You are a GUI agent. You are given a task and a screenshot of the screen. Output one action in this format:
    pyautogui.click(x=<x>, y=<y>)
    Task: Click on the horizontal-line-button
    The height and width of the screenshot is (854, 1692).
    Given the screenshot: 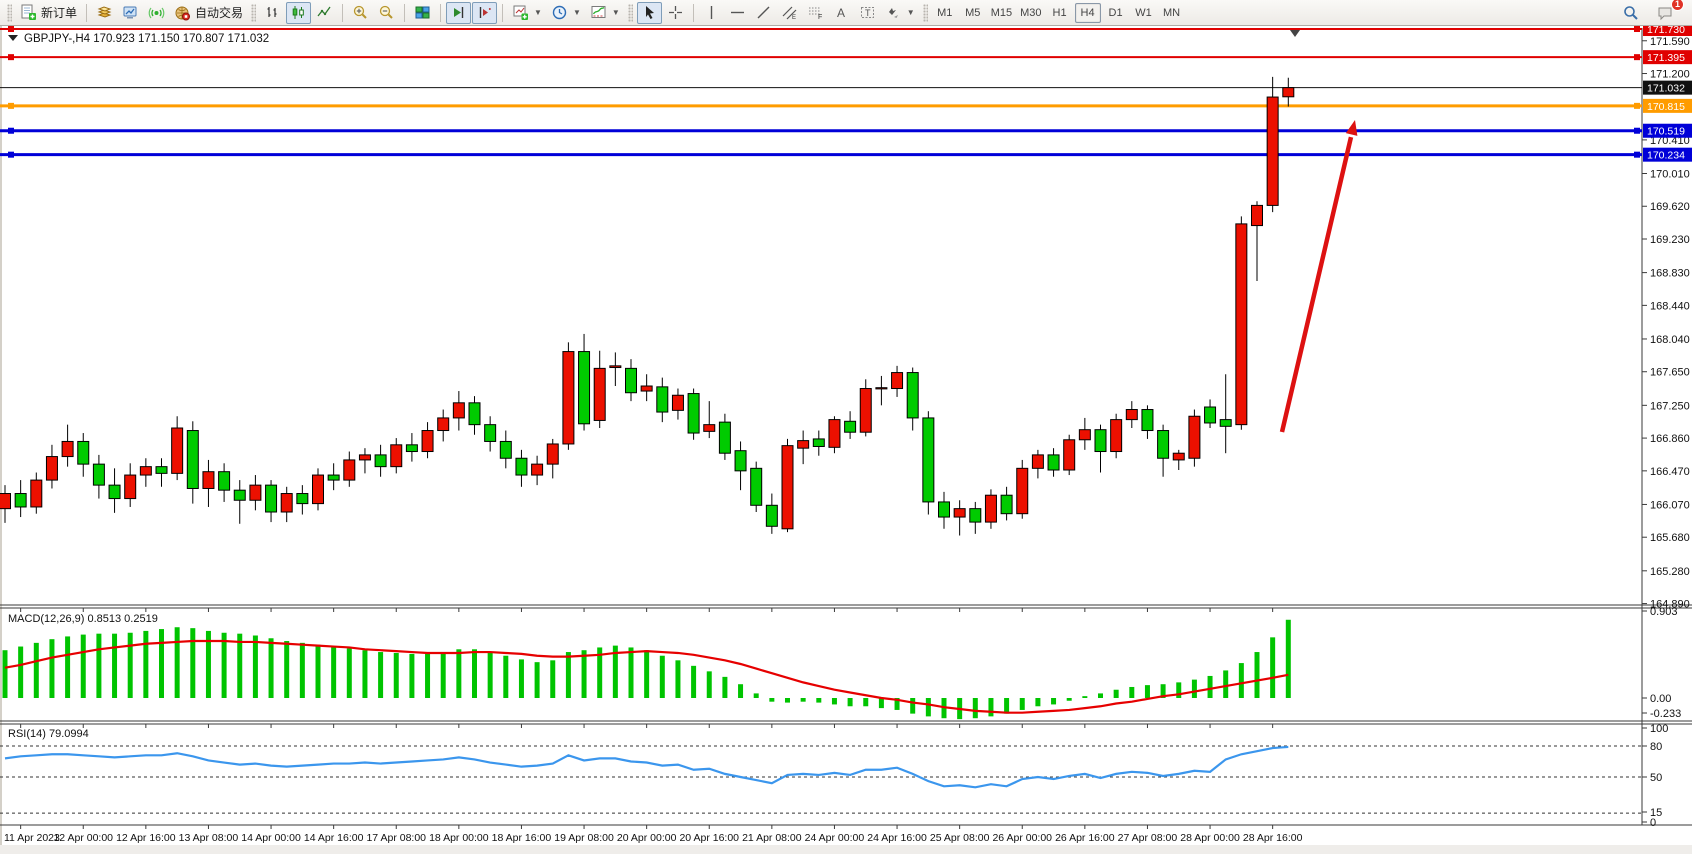 What is the action you would take?
    pyautogui.click(x=737, y=13)
    